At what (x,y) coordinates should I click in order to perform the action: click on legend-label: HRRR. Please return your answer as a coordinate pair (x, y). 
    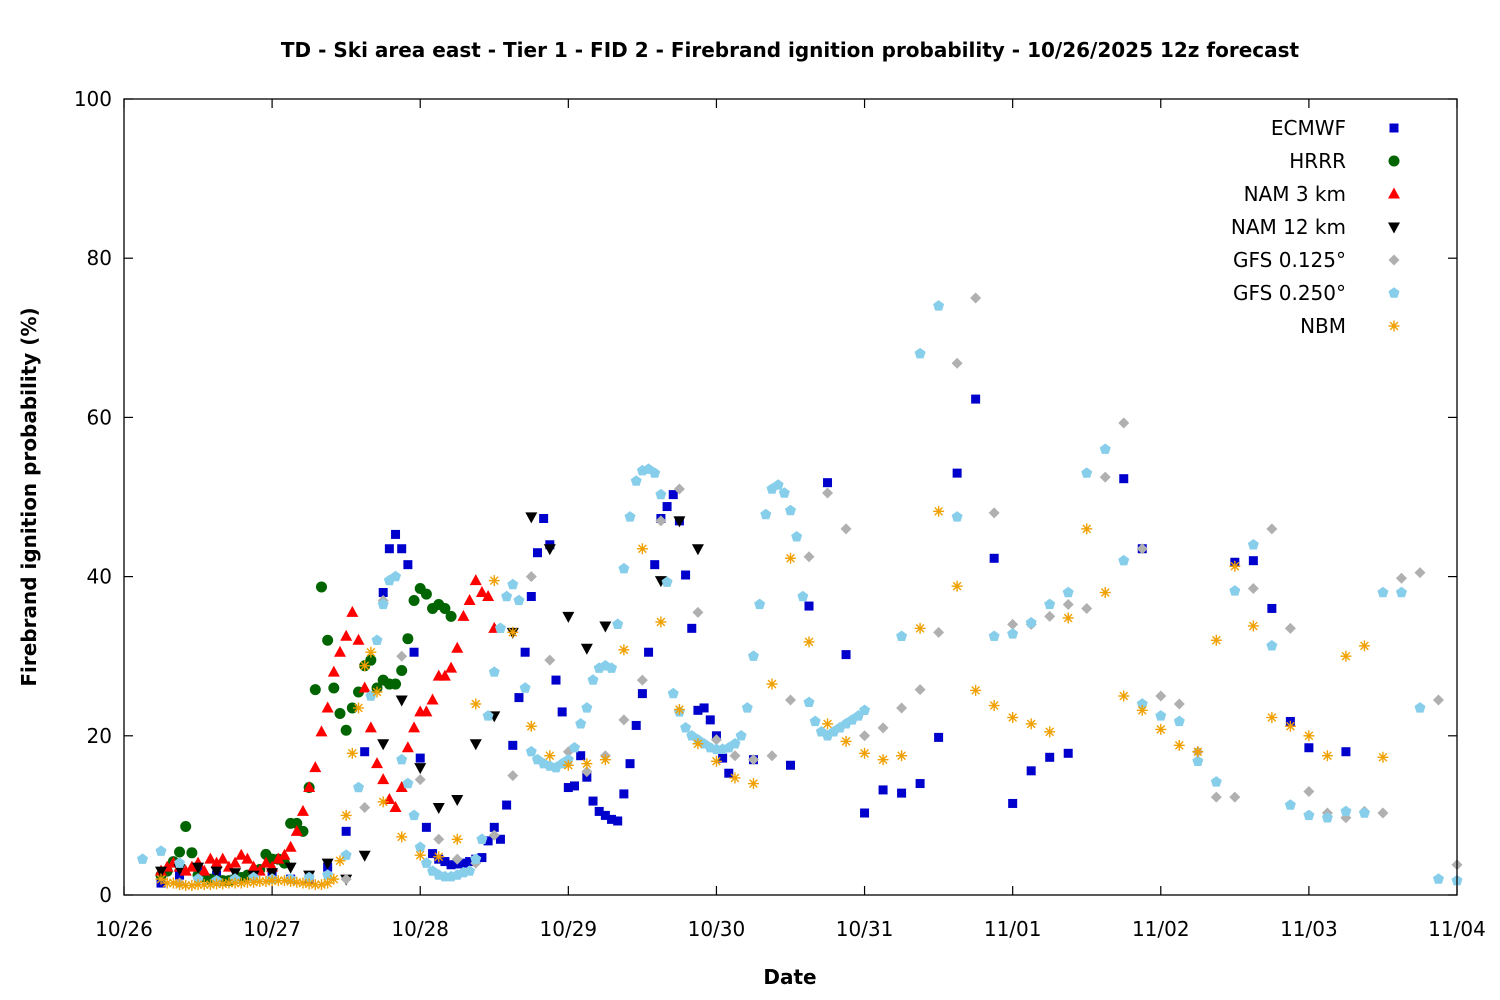
    Looking at the image, I should click on (1317, 161).